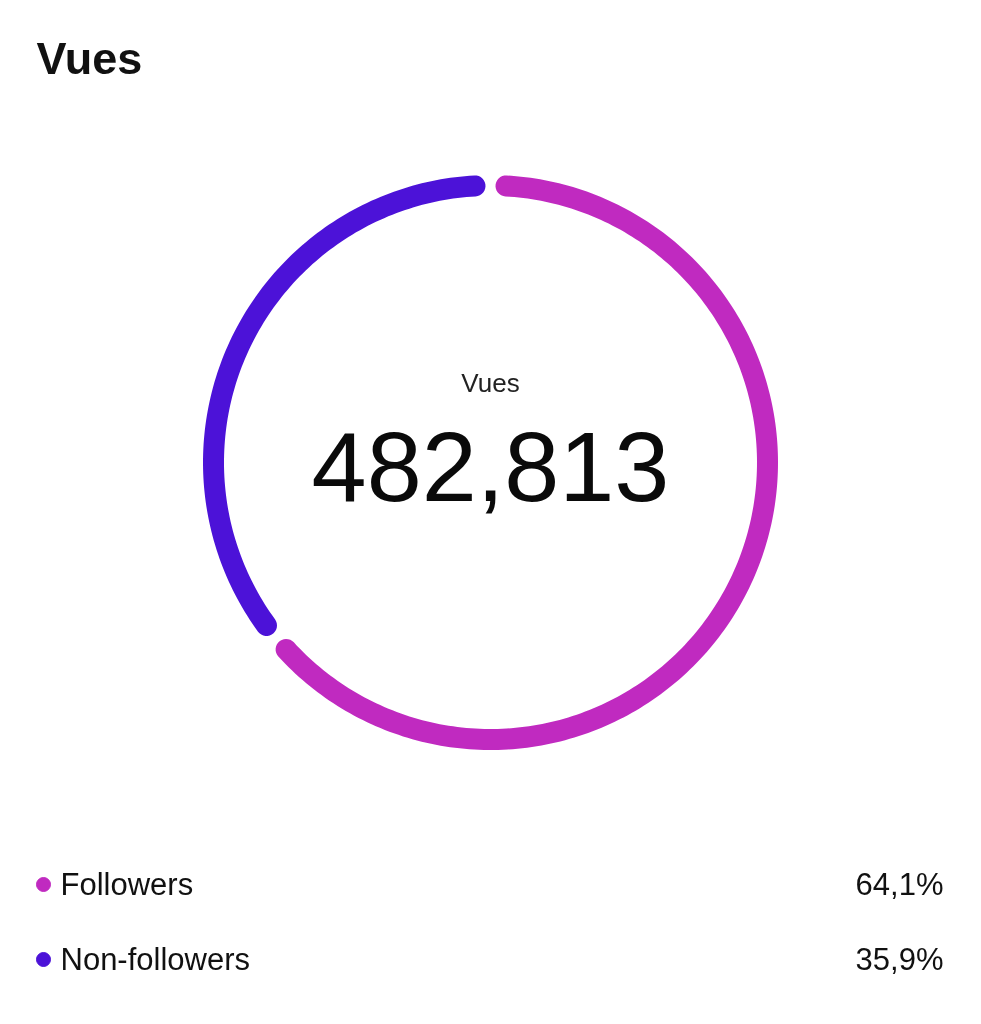 This screenshot has width=981, height=1024. What do you see at coordinates (89, 58) in the screenshot?
I see `chart-title: Vues` at bounding box center [89, 58].